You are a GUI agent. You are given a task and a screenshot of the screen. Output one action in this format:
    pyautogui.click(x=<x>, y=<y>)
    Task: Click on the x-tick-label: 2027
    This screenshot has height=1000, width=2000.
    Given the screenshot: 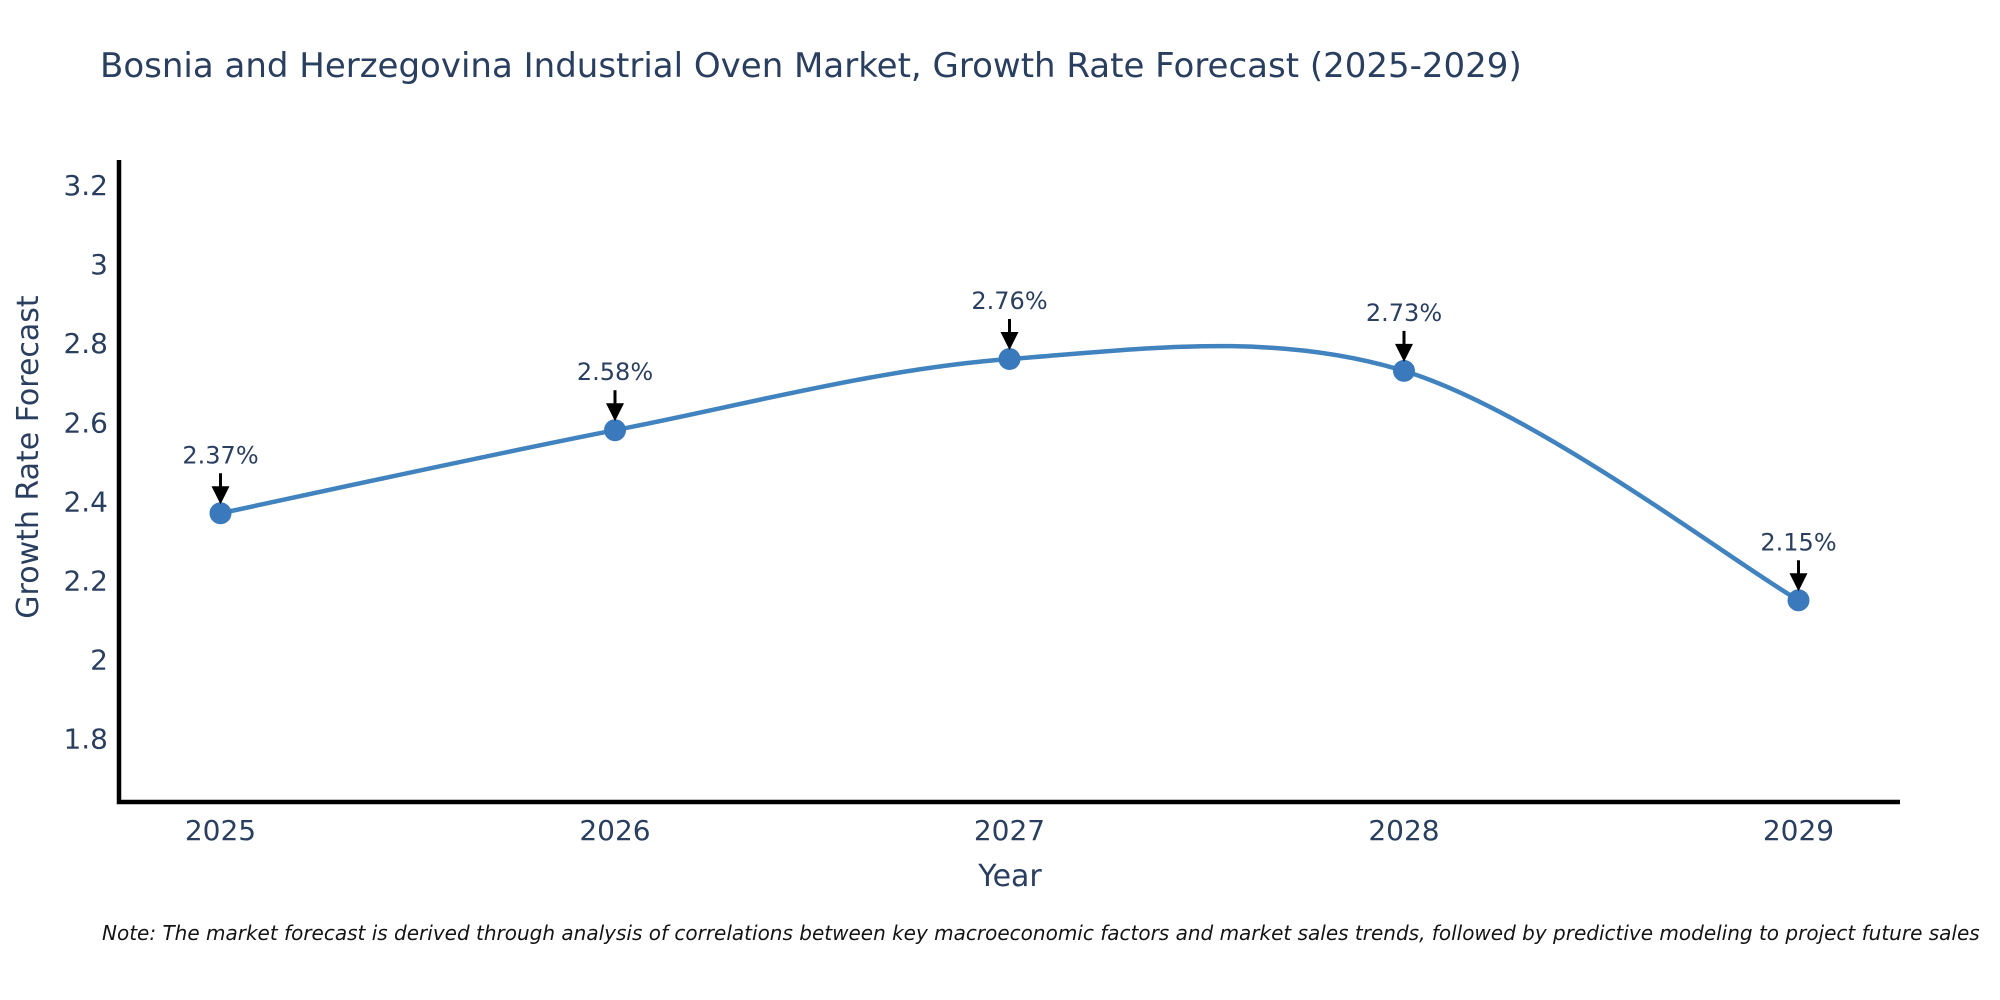 What is the action you would take?
    pyautogui.click(x=1009, y=830)
    